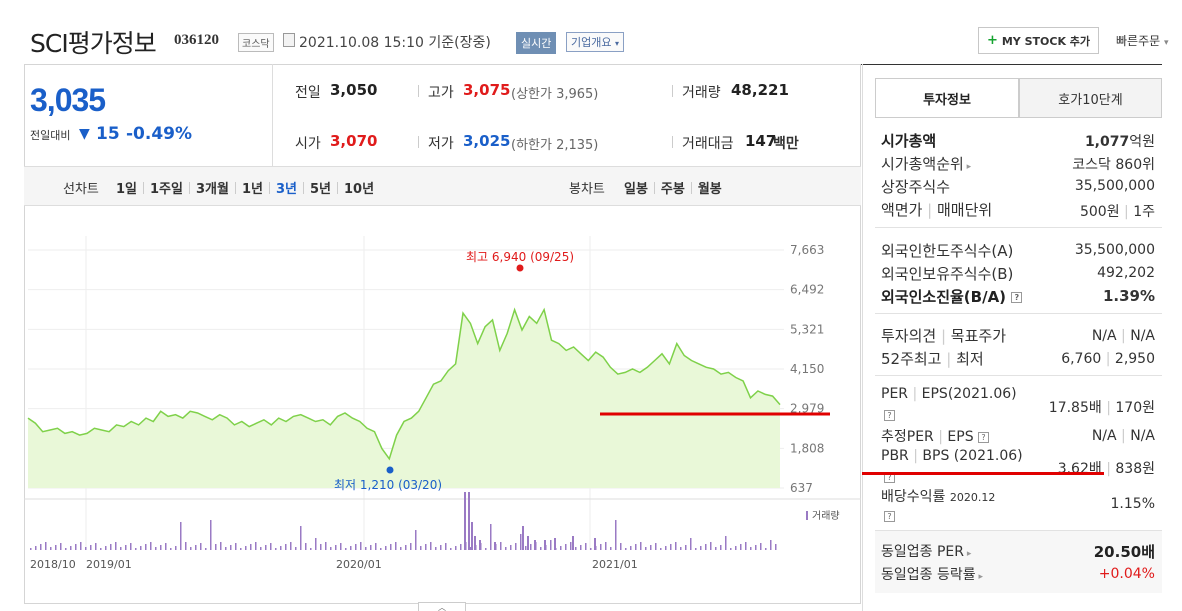 The width and height of the screenshot is (1182, 611). Describe the element at coordinates (1090, 98) in the screenshot. I see `tab-orderbook-10: 호가10단계` at that location.